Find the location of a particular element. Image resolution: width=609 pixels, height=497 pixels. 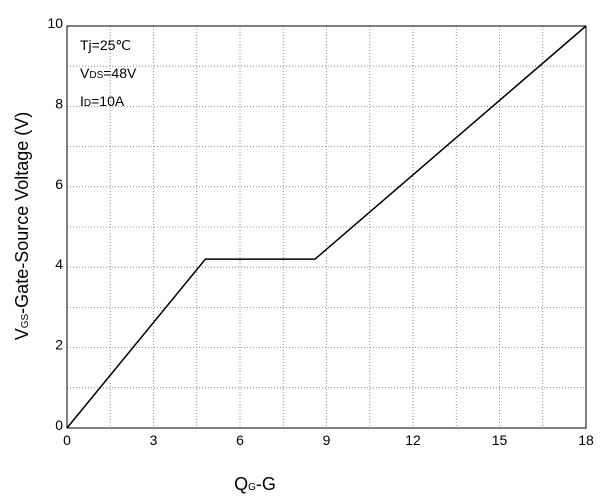

annotation-2: VDS=48V is located at coordinates (108, 73).